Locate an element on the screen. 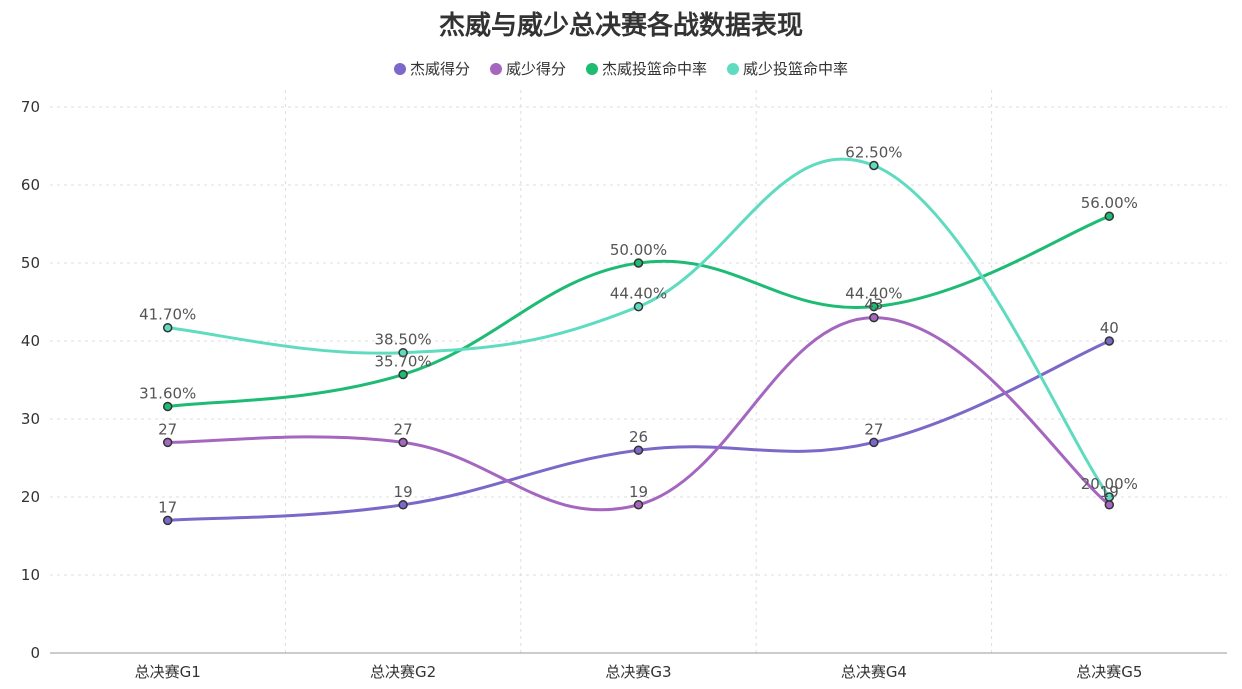 The width and height of the screenshot is (1242, 689). x-tick-label: 总决赛G3 is located at coordinates (638, 672).